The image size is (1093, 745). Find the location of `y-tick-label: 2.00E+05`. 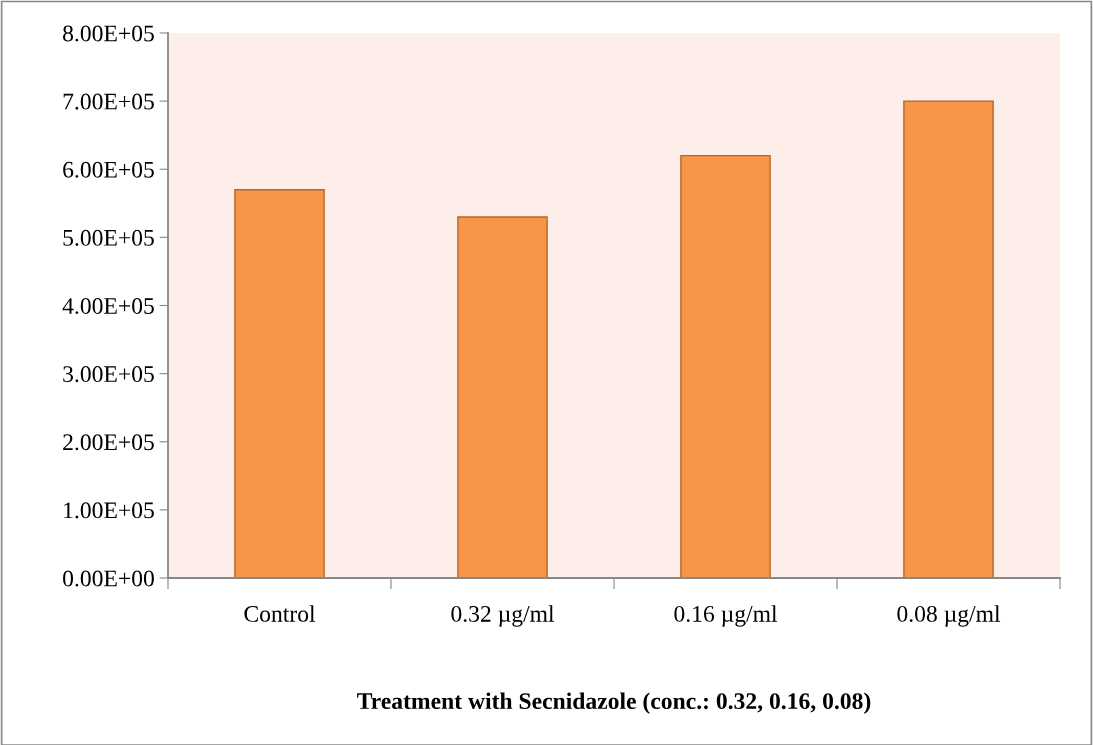

y-tick-label: 2.00E+05 is located at coordinates (108, 442).